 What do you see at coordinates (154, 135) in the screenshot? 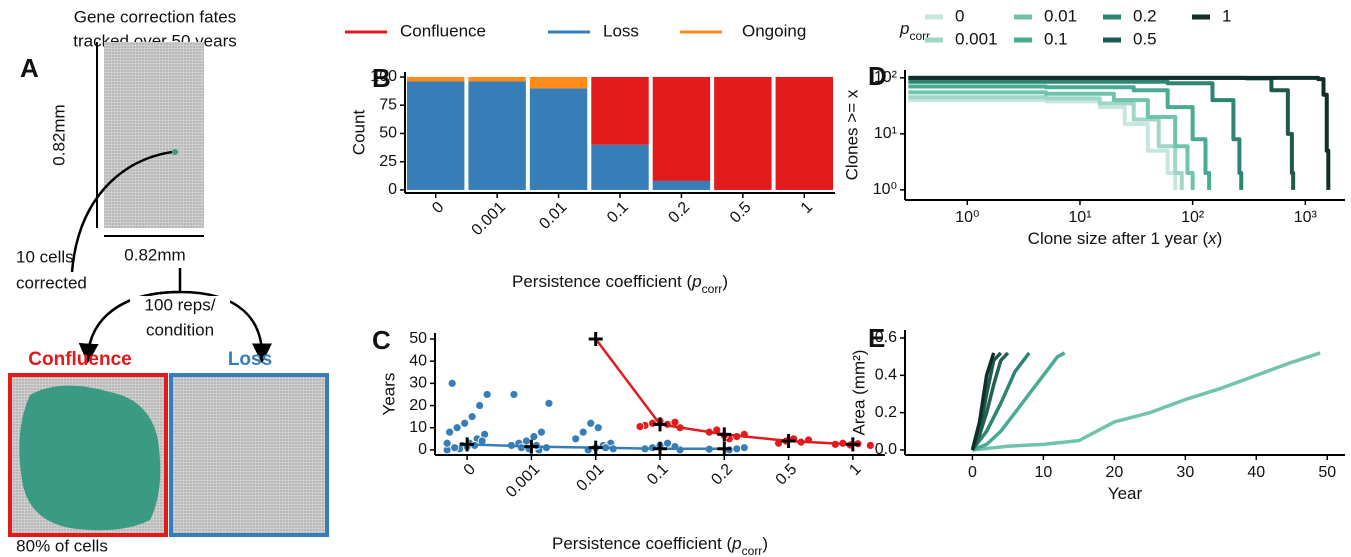
I see `tissue-grid` at bounding box center [154, 135].